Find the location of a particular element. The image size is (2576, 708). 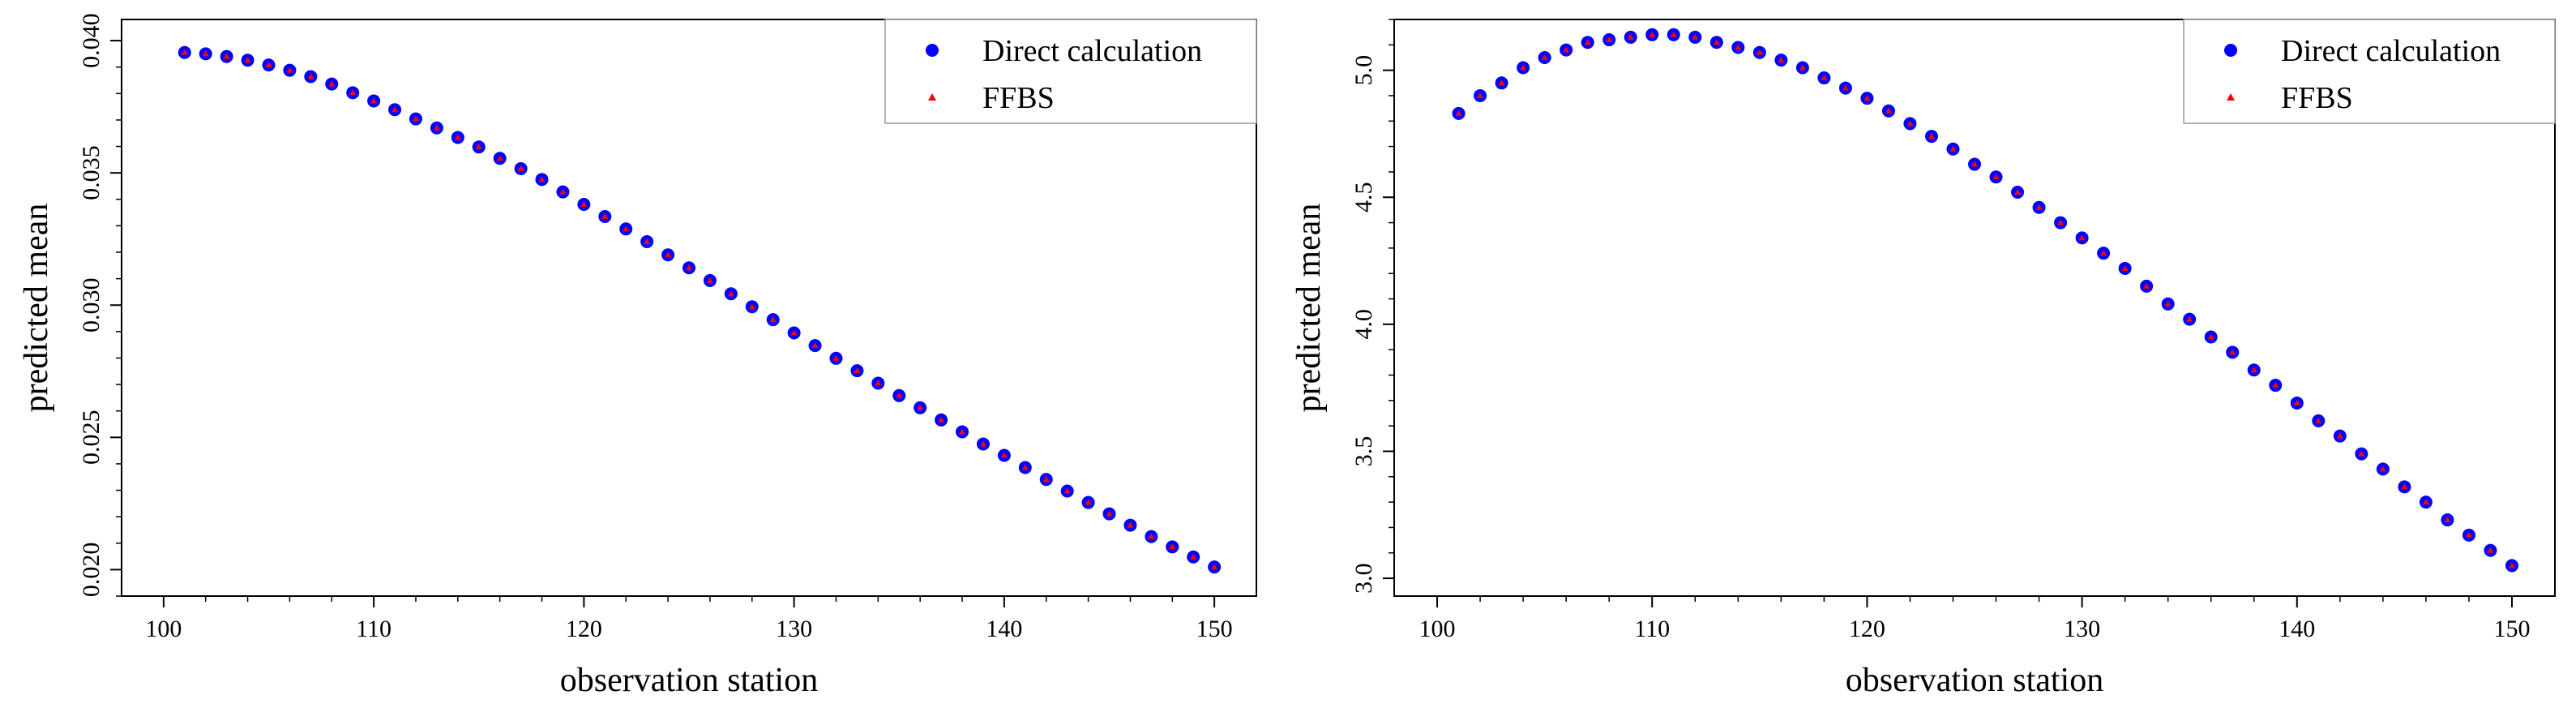

chart1-x-axis-label: observation station is located at coordinates (689, 681).